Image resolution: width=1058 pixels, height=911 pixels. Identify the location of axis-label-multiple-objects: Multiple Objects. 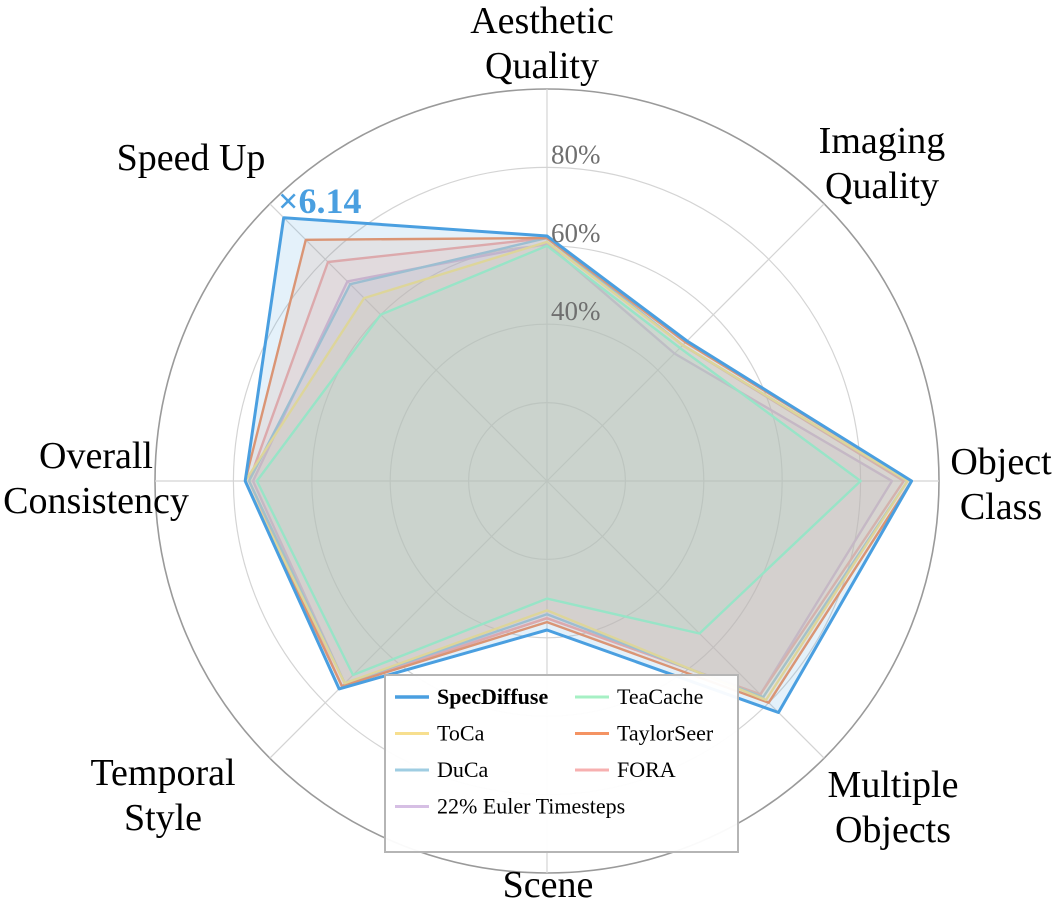
(893, 807).